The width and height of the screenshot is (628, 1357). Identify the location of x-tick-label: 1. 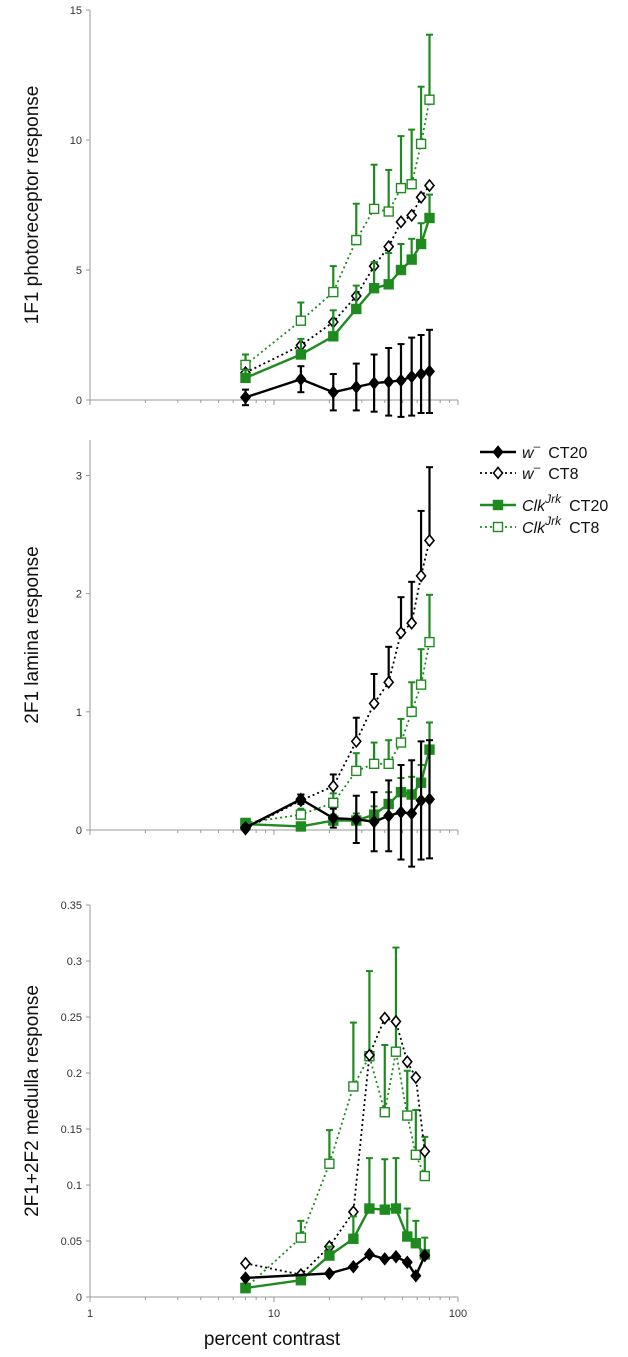
(90, 1314).